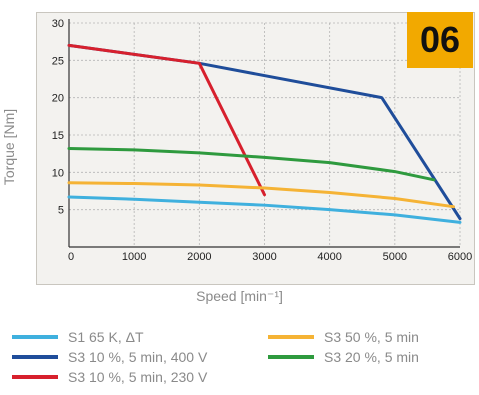 The height and width of the screenshot is (395, 479). Describe the element at coordinates (371, 357) in the screenshot. I see `legend-label: S3 20 %, 5 min` at that location.